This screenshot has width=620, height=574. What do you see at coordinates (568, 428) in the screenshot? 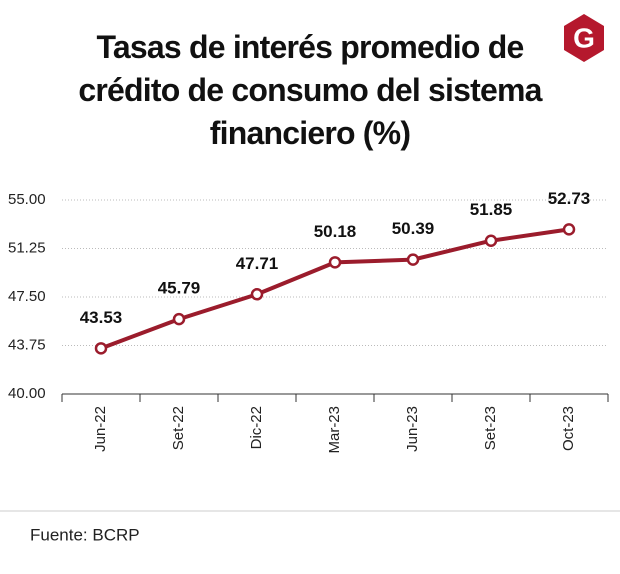
I see `x-tick-label: Oct-23` at bounding box center [568, 428].